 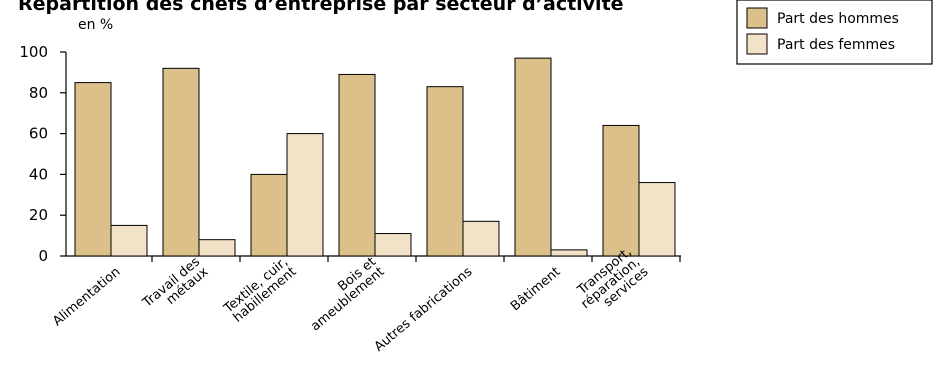 I want to click on y-tick-label: 0, so click(x=43, y=256).